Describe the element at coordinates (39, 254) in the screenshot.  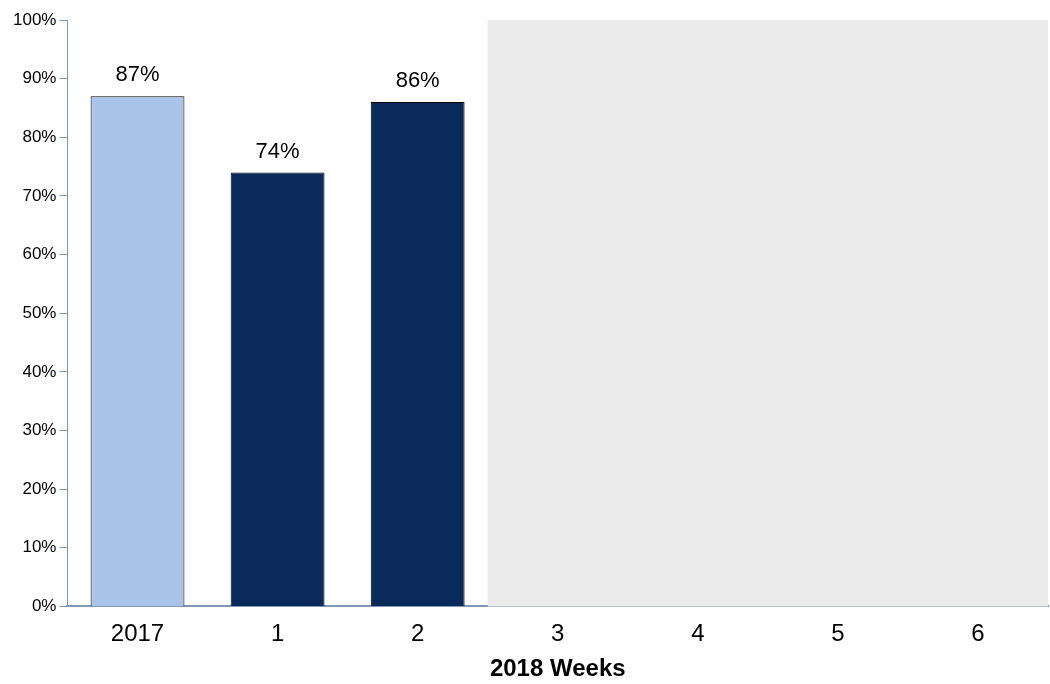
I see `y-tick-label: 60%` at that location.